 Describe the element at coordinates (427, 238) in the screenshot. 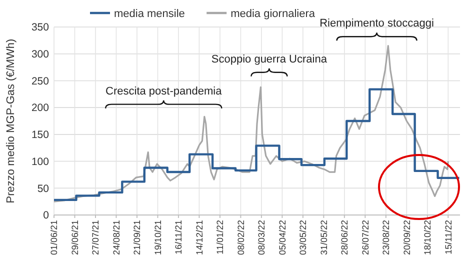

I see `x-tick-label: 18/10/22` at that location.